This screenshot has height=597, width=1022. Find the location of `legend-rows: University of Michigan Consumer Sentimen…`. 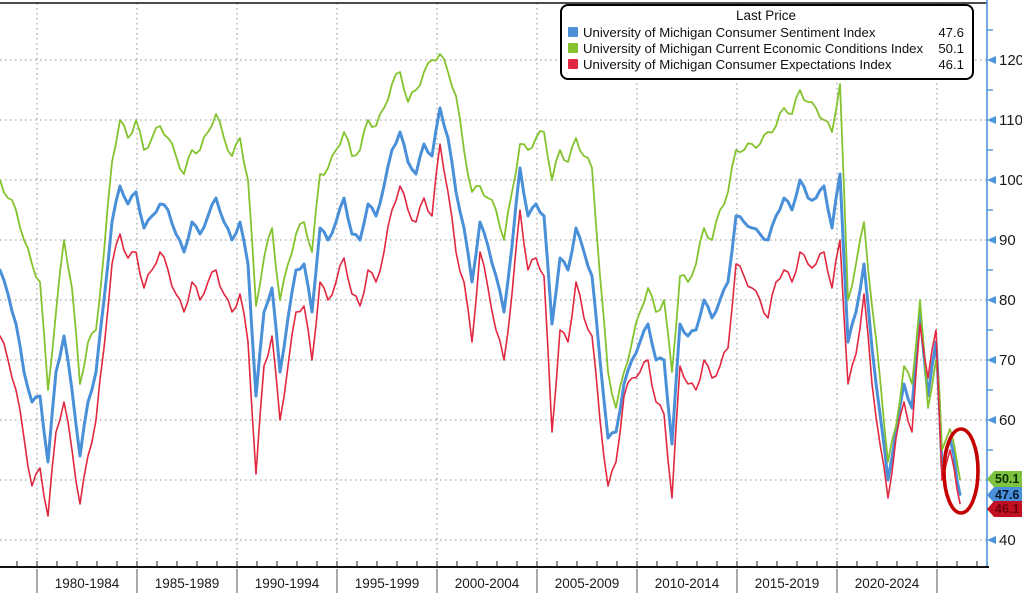

legend-rows: University of Michigan Consumer Sentimen… is located at coordinates (766, 48).